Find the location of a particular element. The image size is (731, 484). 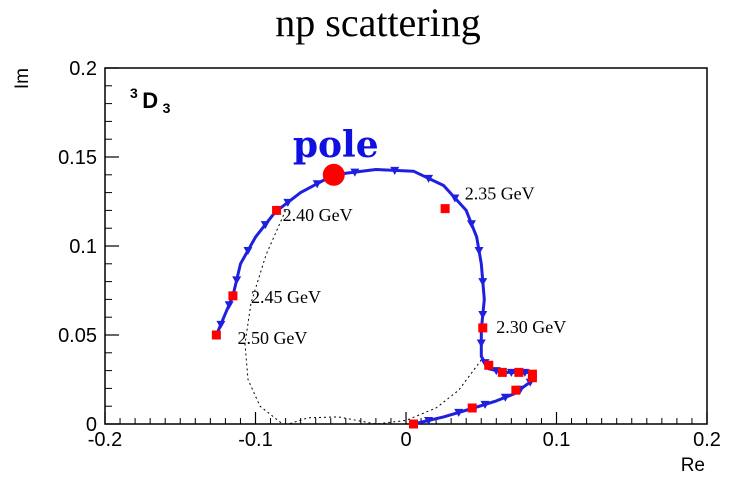

partial-wave-sub: 3 is located at coordinates (167, 108).